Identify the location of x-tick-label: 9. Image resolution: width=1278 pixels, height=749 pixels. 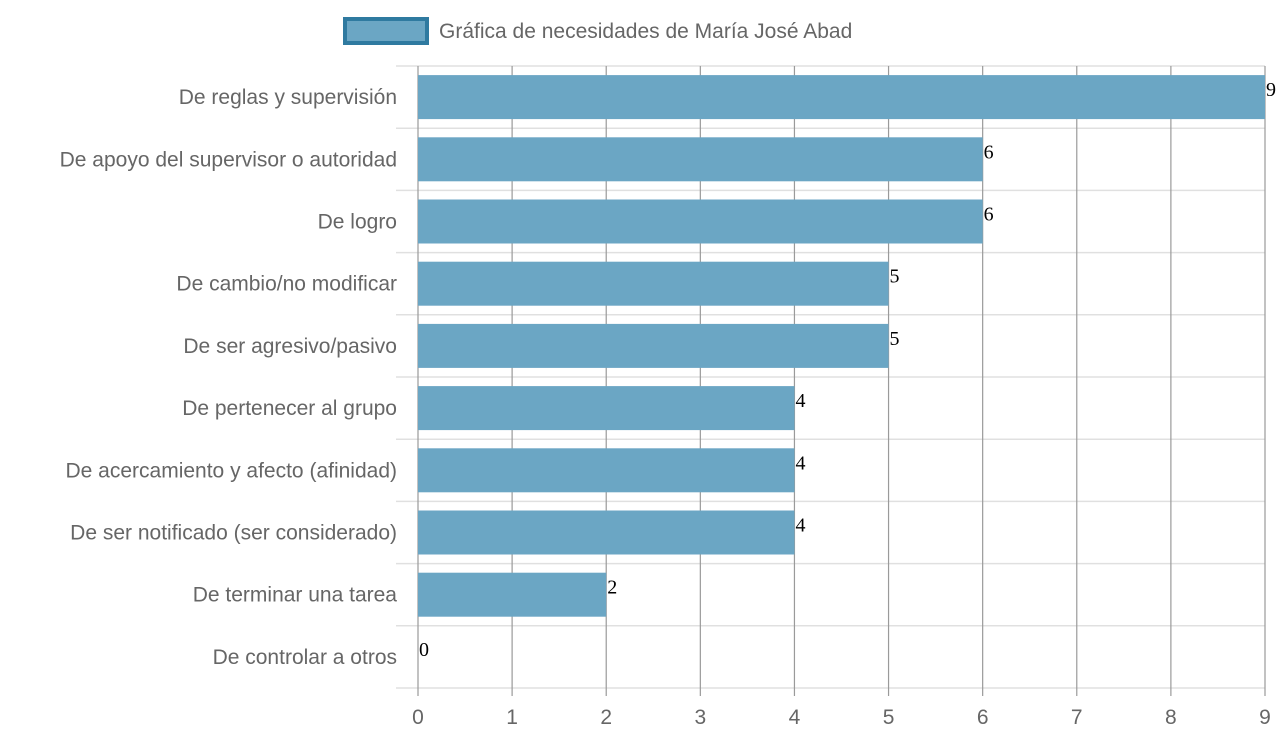
(1265, 717).